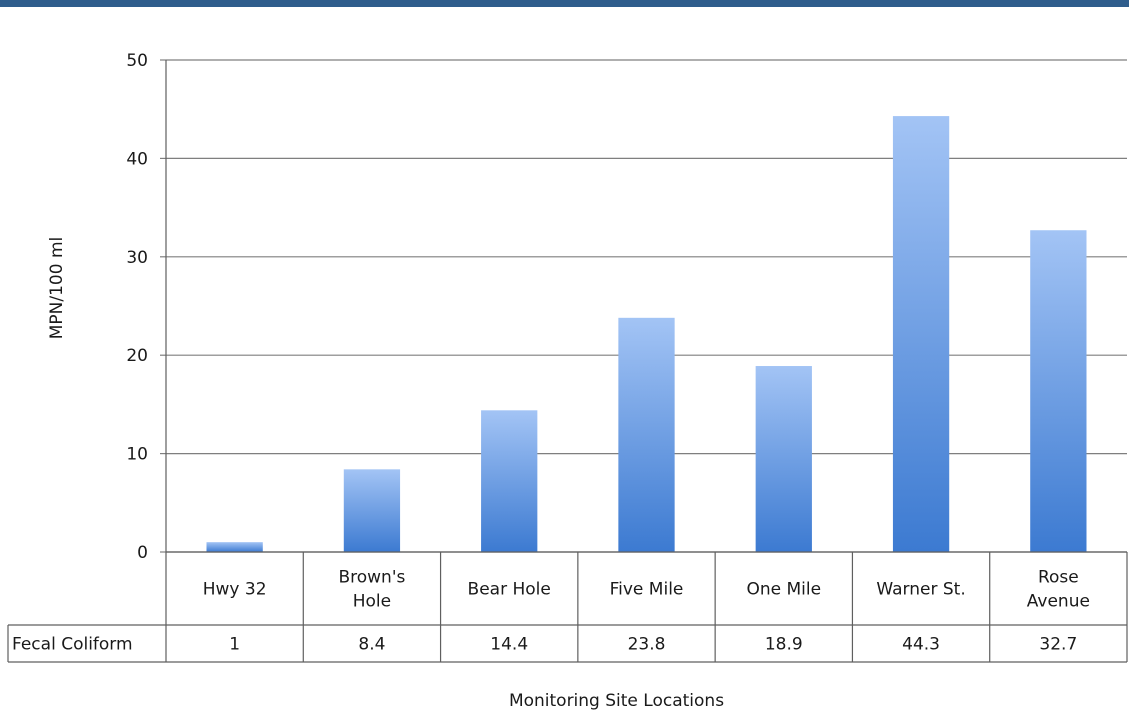  Describe the element at coordinates (371, 645) in the screenshot. I see `value-cell-1: 8.4` at that location.